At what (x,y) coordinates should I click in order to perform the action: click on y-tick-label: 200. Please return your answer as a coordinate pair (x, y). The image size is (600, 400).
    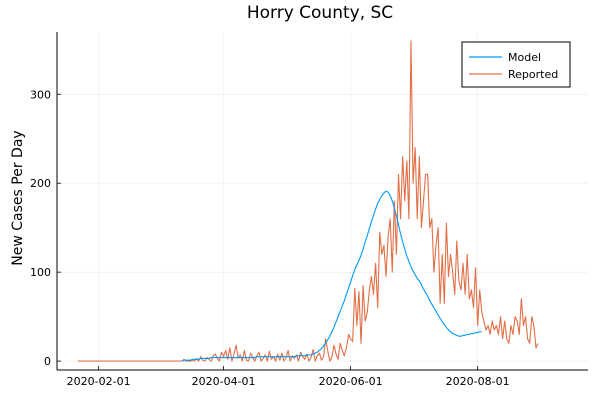
    Looking at the image, I should click on (40, 183).